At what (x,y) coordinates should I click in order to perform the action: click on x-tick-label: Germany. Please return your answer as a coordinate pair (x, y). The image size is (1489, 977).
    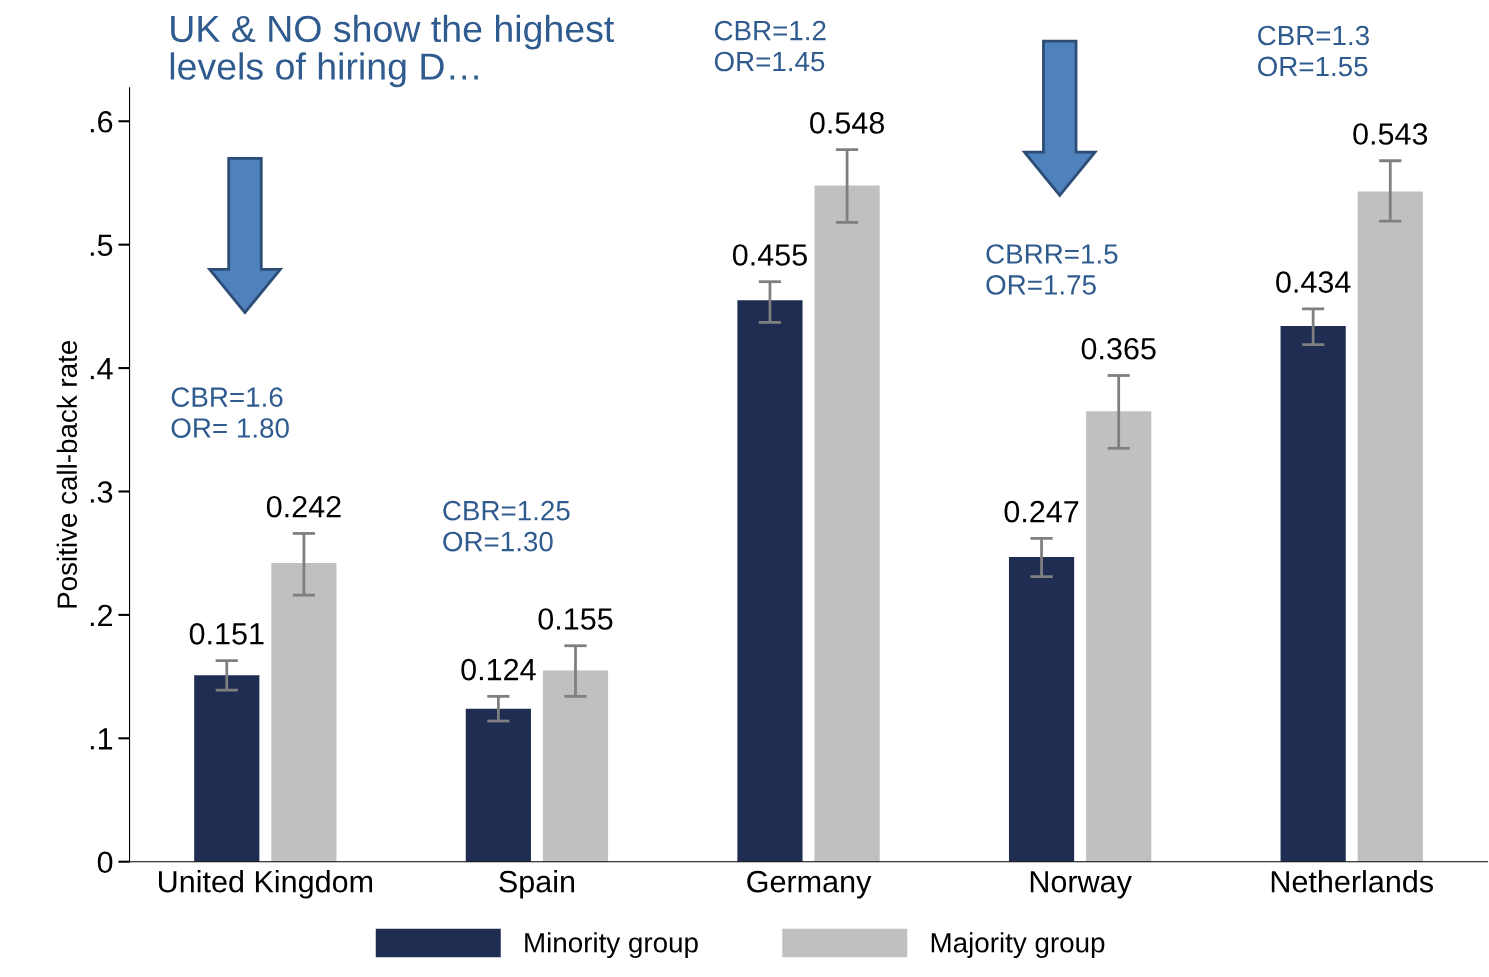
    Looking at the image, I should click on (809, 884).